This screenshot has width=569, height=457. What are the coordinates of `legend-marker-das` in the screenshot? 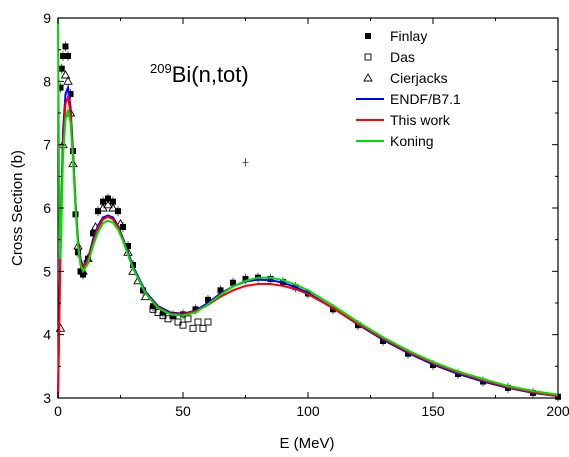 It's located at (368, 57).